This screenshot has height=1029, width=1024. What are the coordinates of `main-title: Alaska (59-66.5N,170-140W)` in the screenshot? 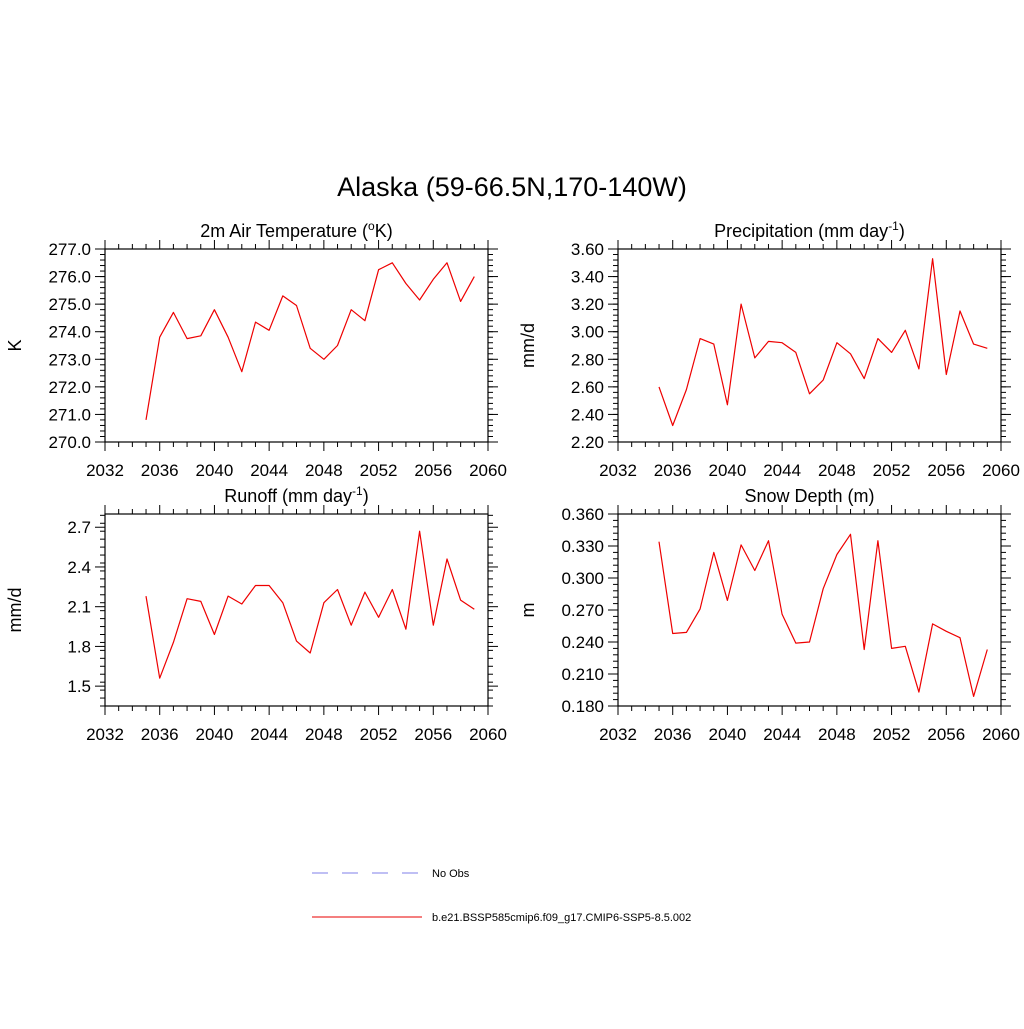 It's located at (512, 187).